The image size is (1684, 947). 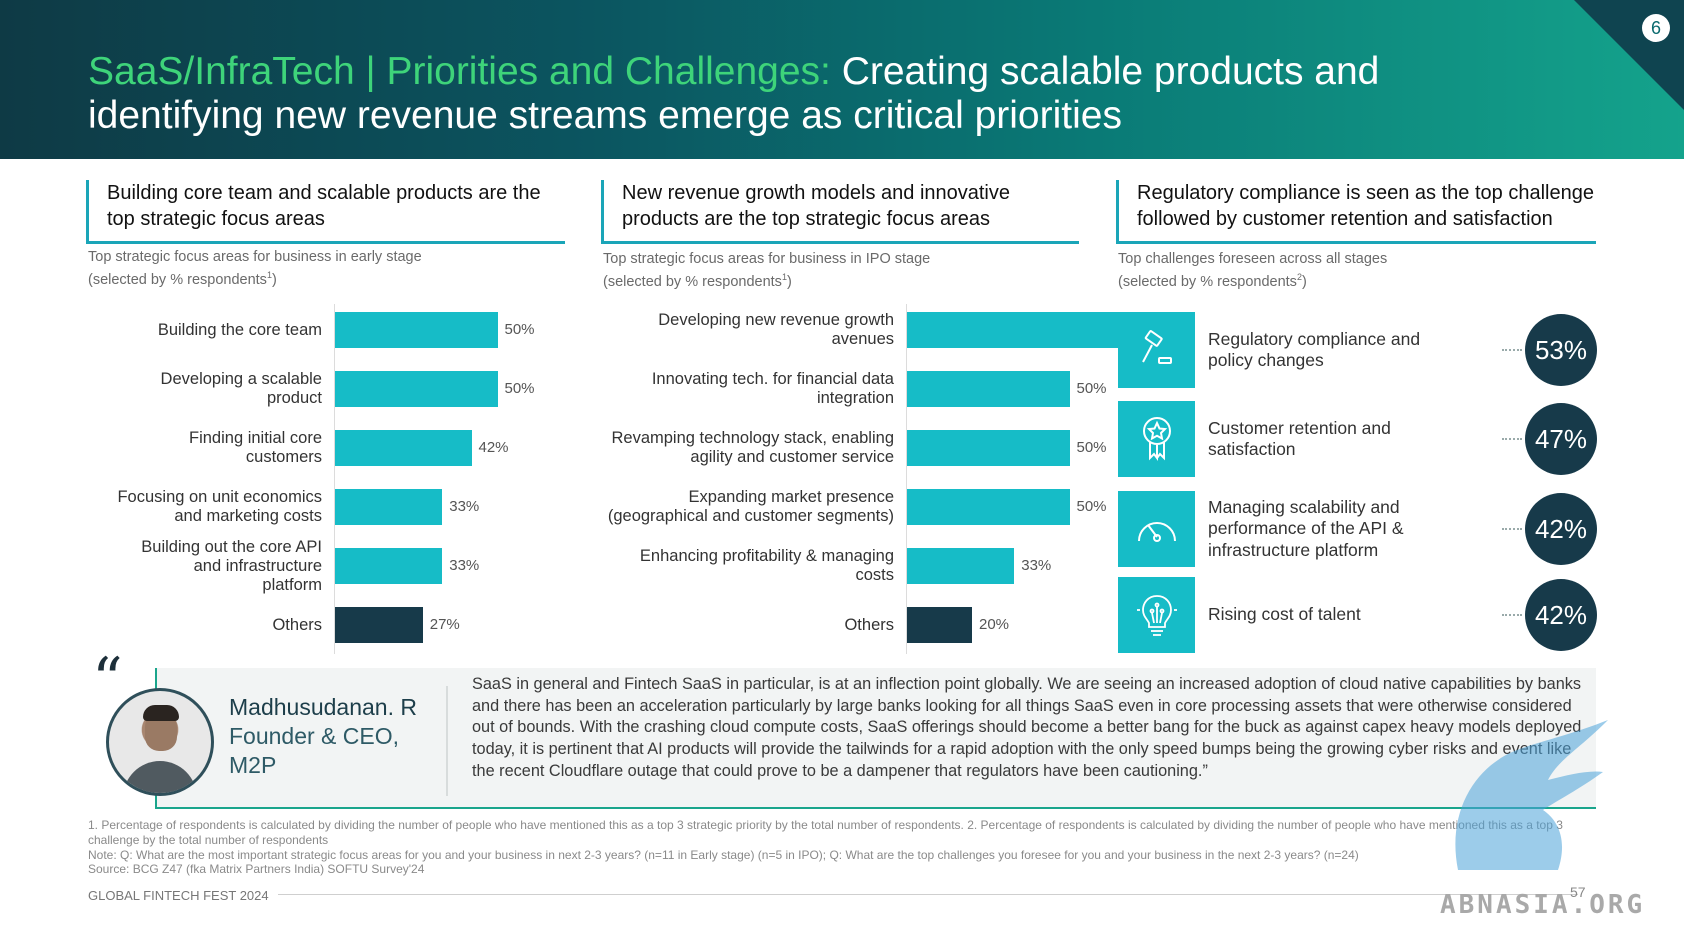 What do you see at coordinates (1252, 279) in the screenshot?
I see `challenges-subtitle-line2: (selected by % respondents2)` at bounding box center [1252, 279].